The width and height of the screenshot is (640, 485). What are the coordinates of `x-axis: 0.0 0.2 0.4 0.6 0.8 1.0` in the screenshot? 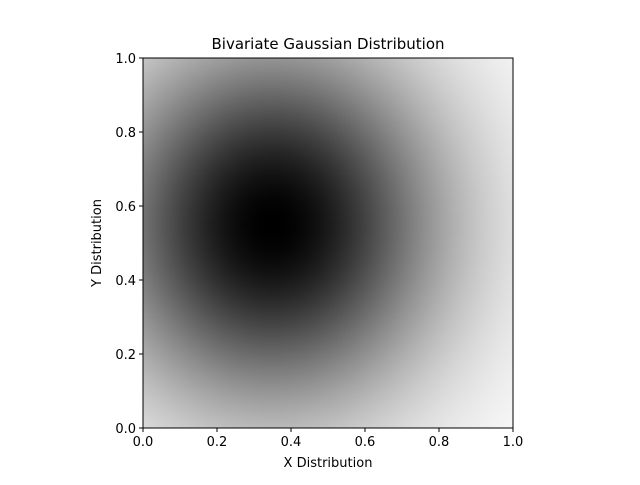 It's located at (328, 439).